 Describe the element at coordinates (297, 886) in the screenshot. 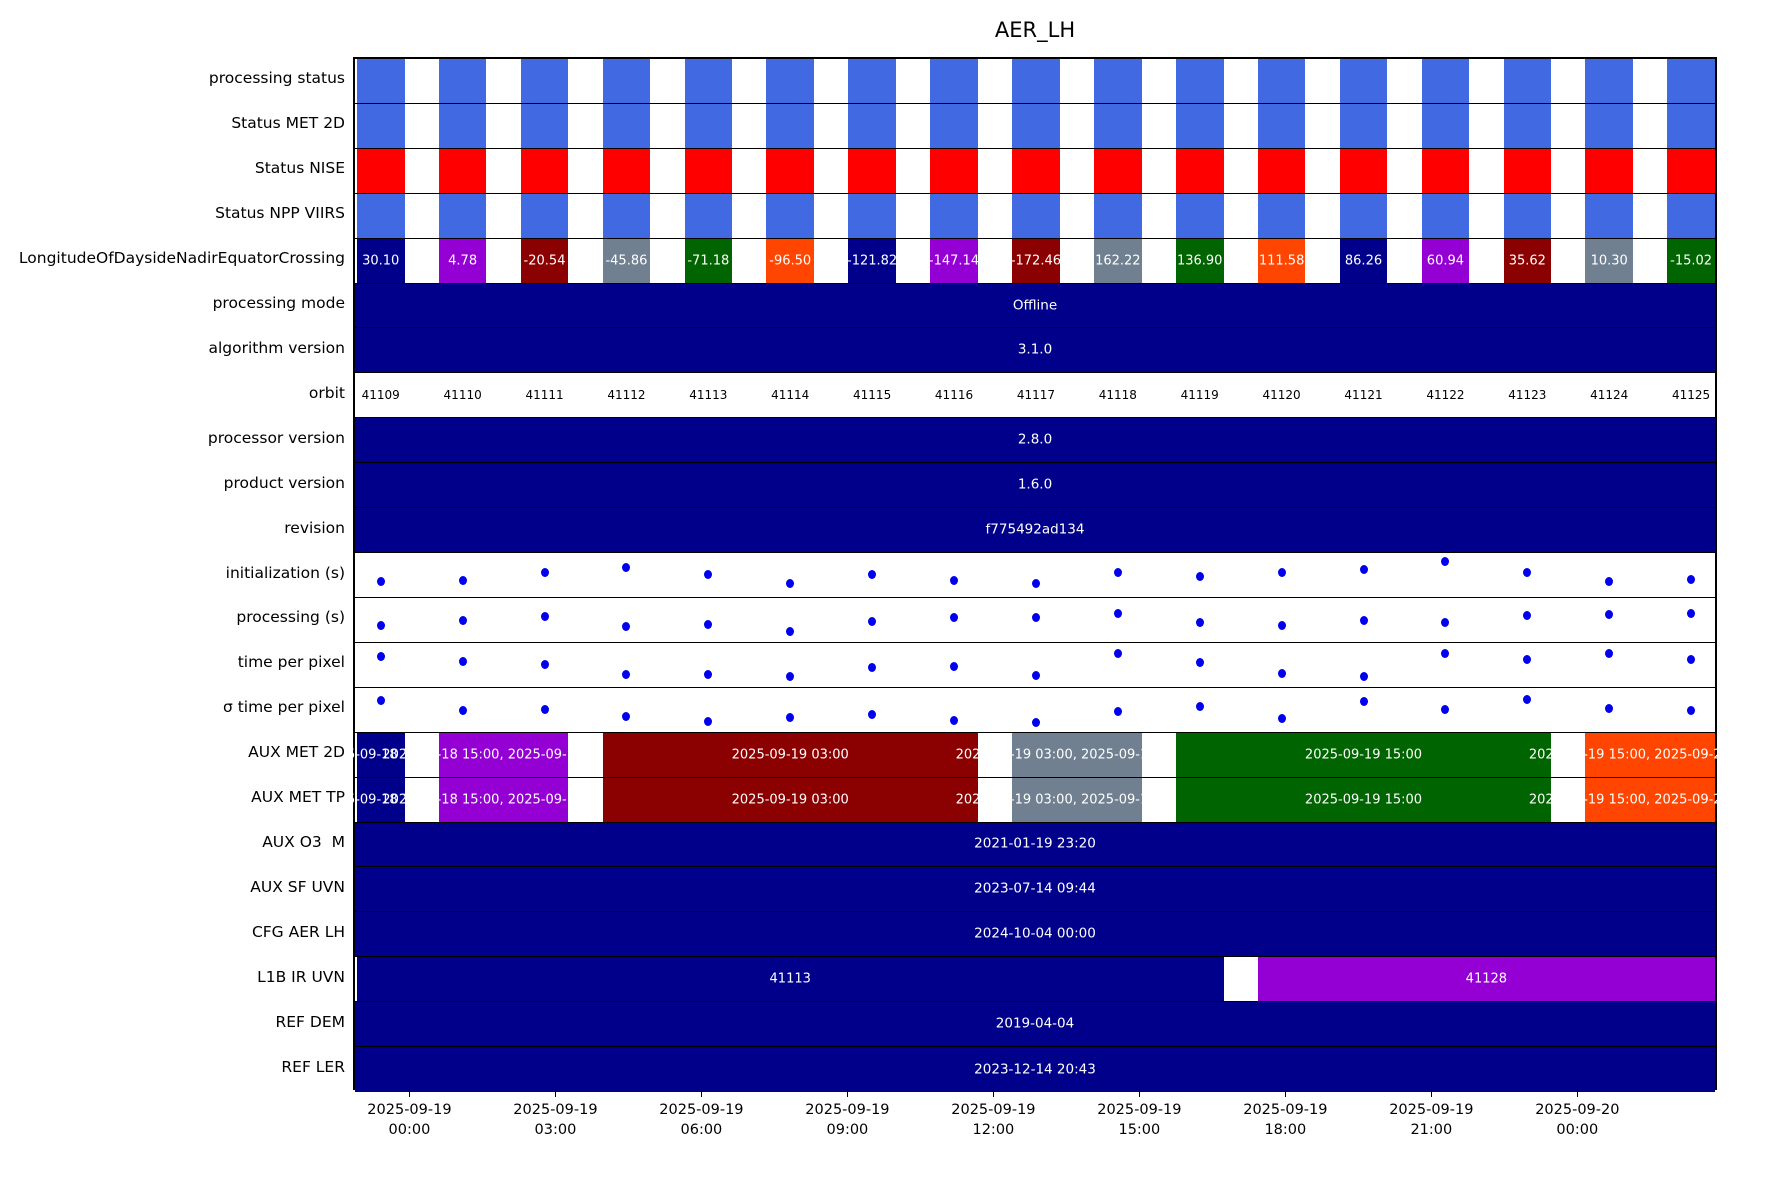

I see `row-label: AUX SF UVN` at that location.